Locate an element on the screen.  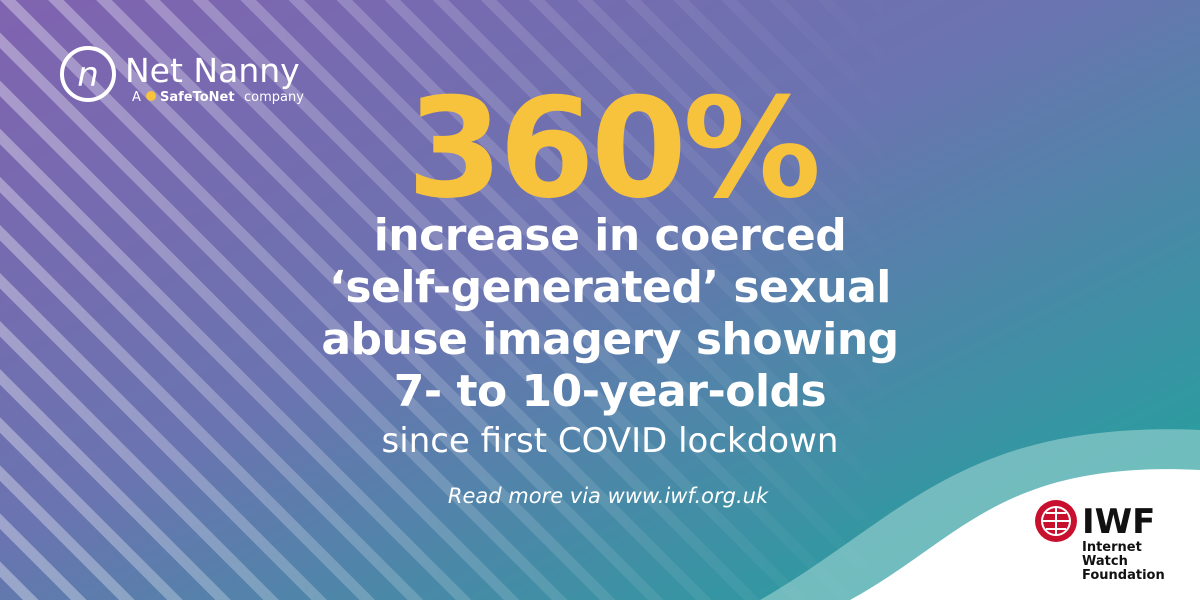
wave is located at coordinates (1025, 534).